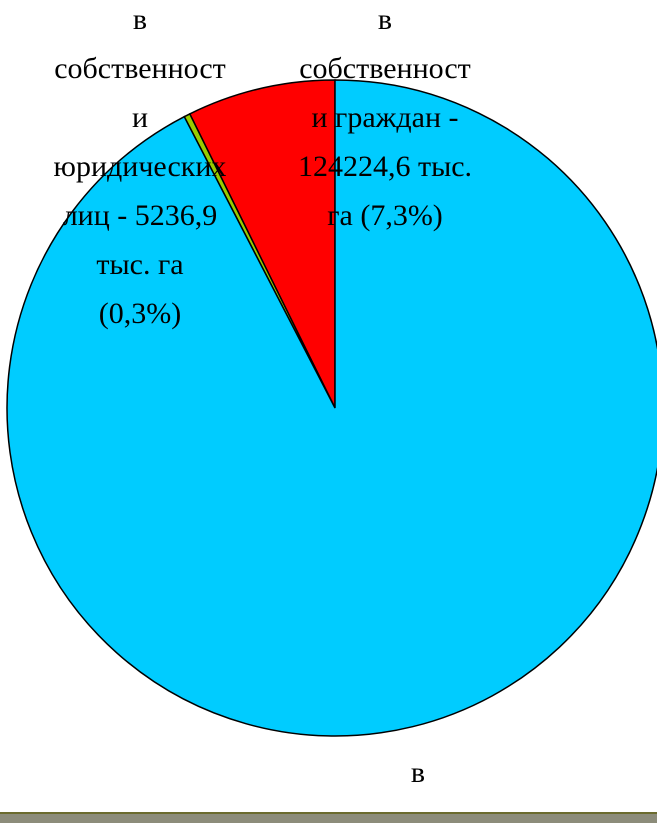  What do you see at coordinates (140, 166) in the screenshot?
I see `slice-label: юридических` at bounding box center [140, 166].